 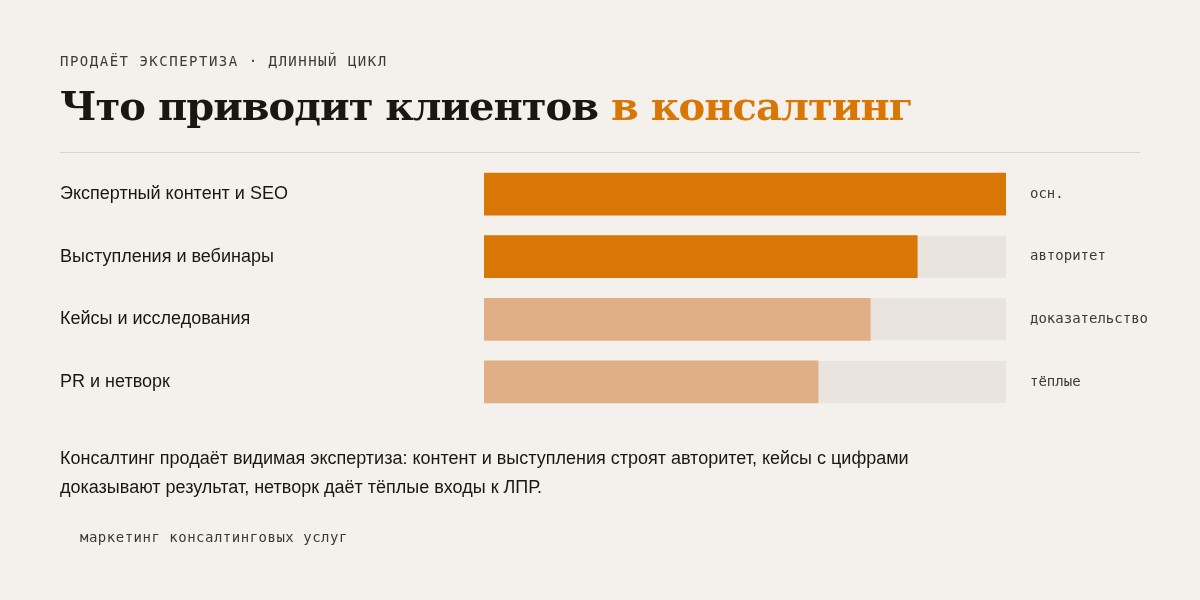 What do you see at coordinates (174, 193) in the screenshot?
I see `y-tick-label: Экспертный контент и SEO` at bounding box center [174, 193].